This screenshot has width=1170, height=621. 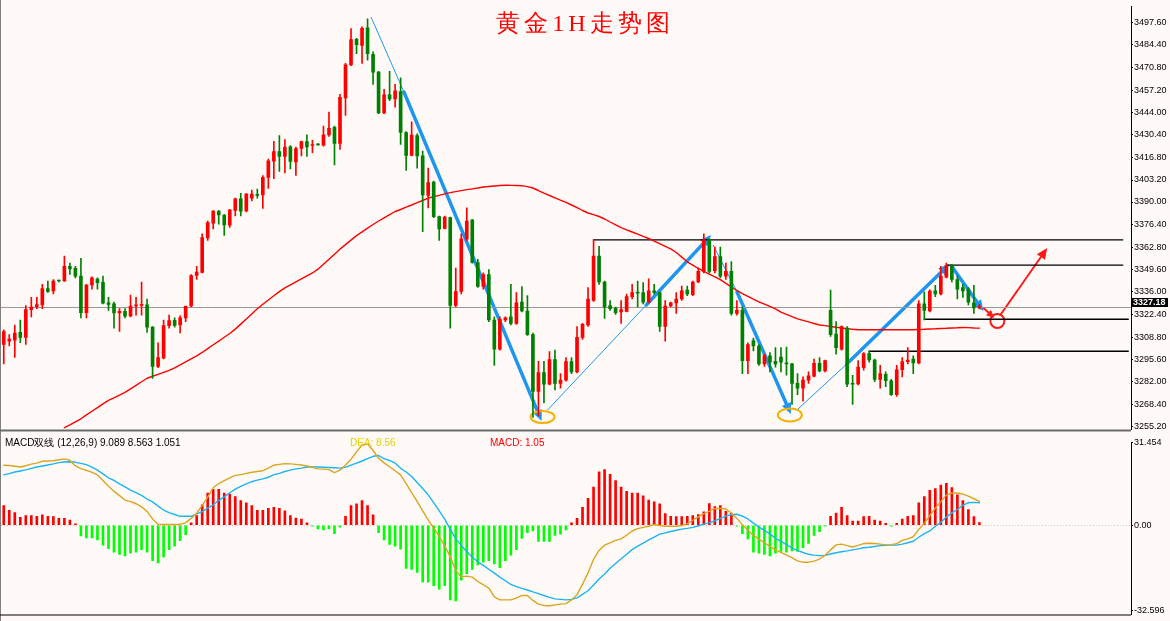 What do you see at coordinates (1150, 89) in the screenshot?
I see `y-tick-label: 3457.20` at bounding box center [1150, 89].